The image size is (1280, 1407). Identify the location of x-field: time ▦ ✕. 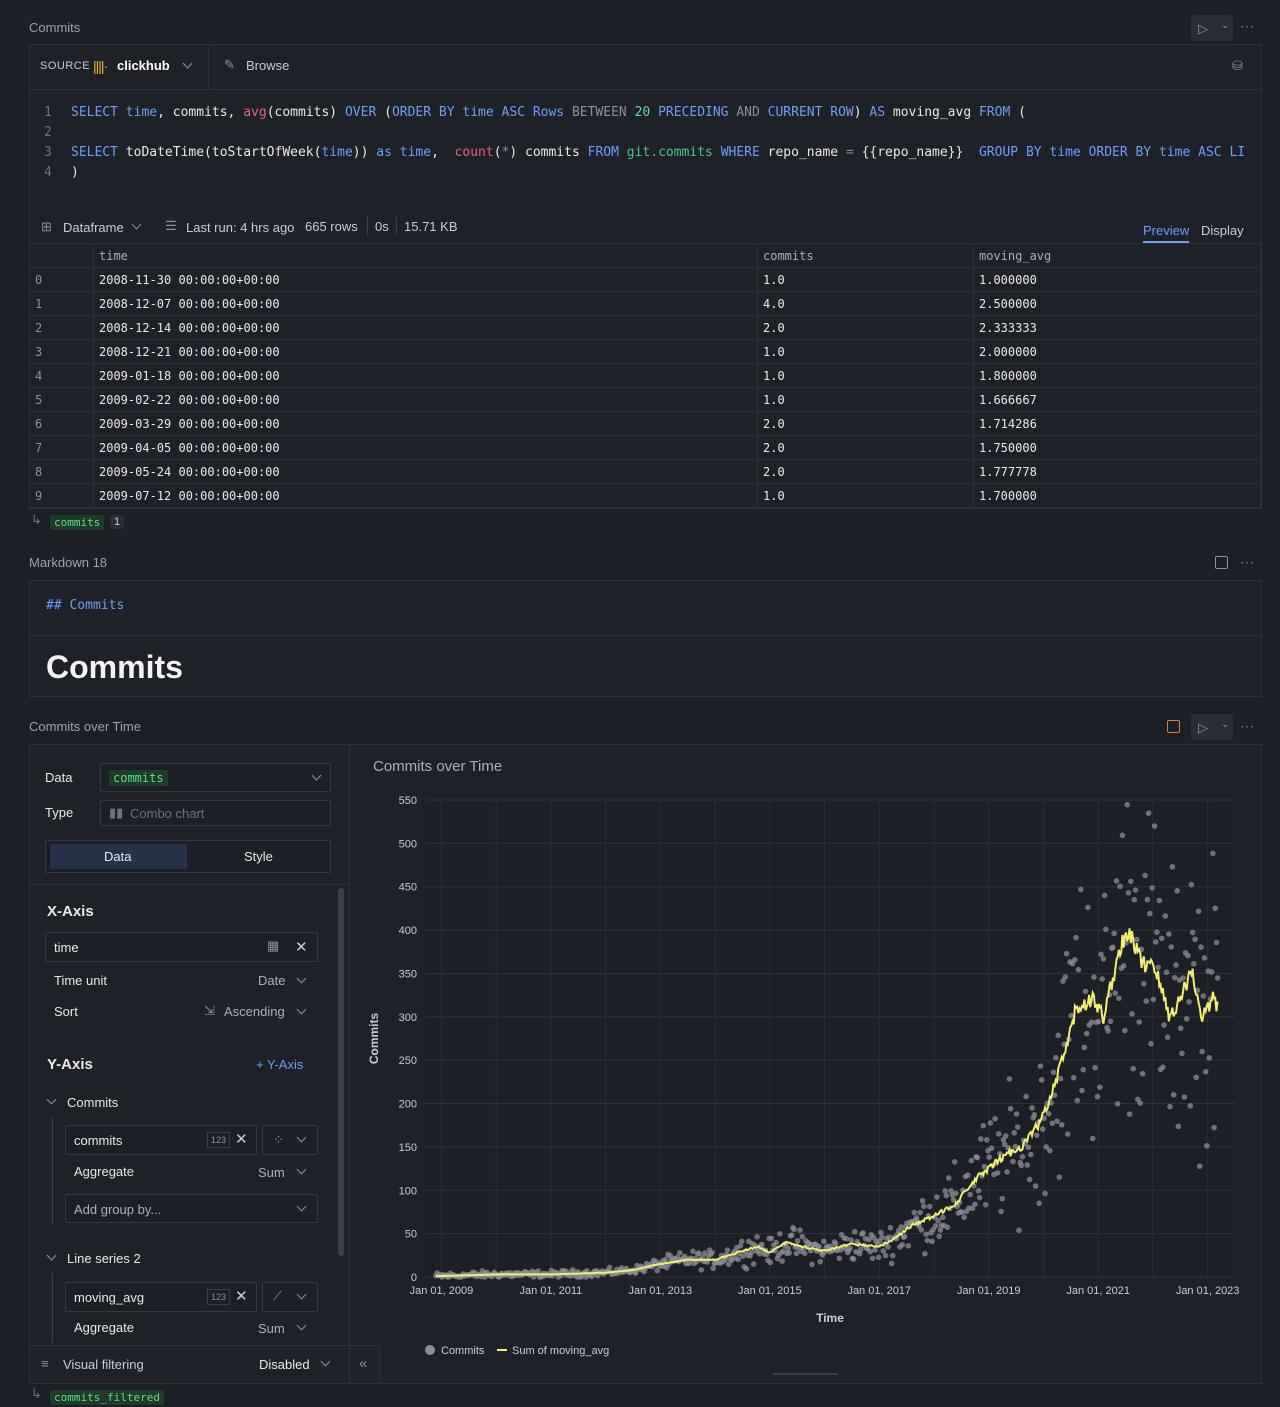
(181, 947).